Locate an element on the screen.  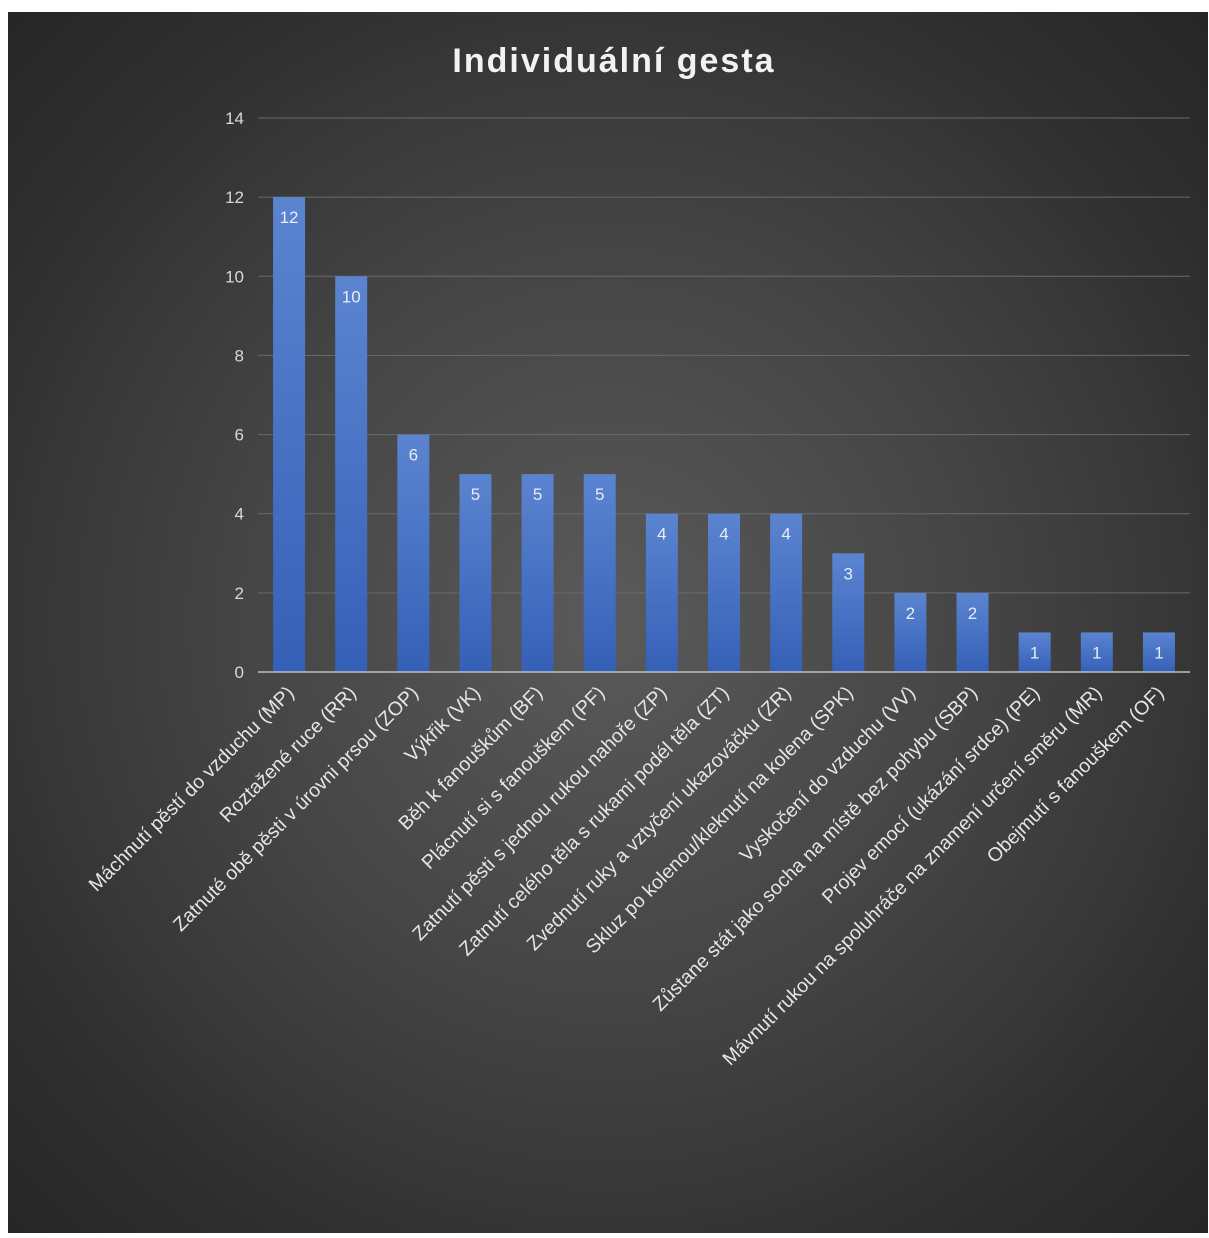
y-tick-label: 6 is located at coordinates (239, 435).